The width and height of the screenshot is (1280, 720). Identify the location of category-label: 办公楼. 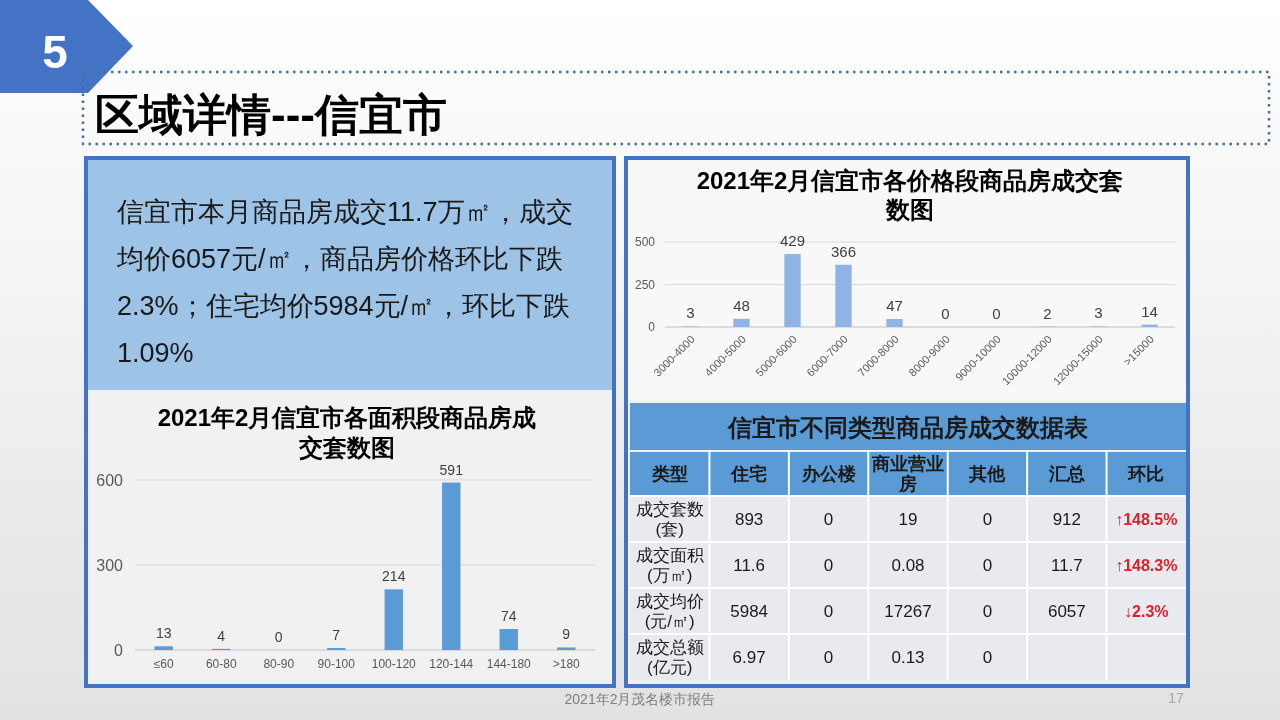
(828, 474).